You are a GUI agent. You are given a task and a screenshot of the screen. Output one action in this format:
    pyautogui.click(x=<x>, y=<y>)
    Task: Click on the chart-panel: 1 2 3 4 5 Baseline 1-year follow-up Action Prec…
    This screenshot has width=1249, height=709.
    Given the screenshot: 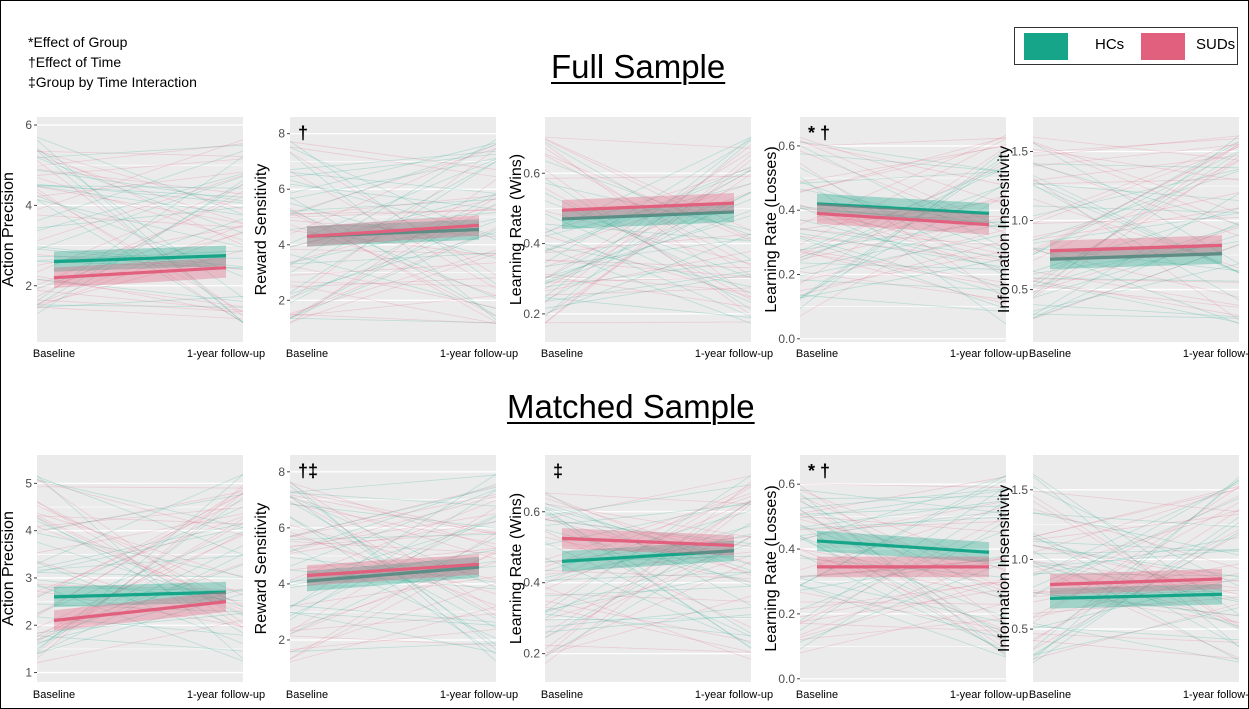 What is the action you would take?
    pyautogui.click(x=132, y=578)
    